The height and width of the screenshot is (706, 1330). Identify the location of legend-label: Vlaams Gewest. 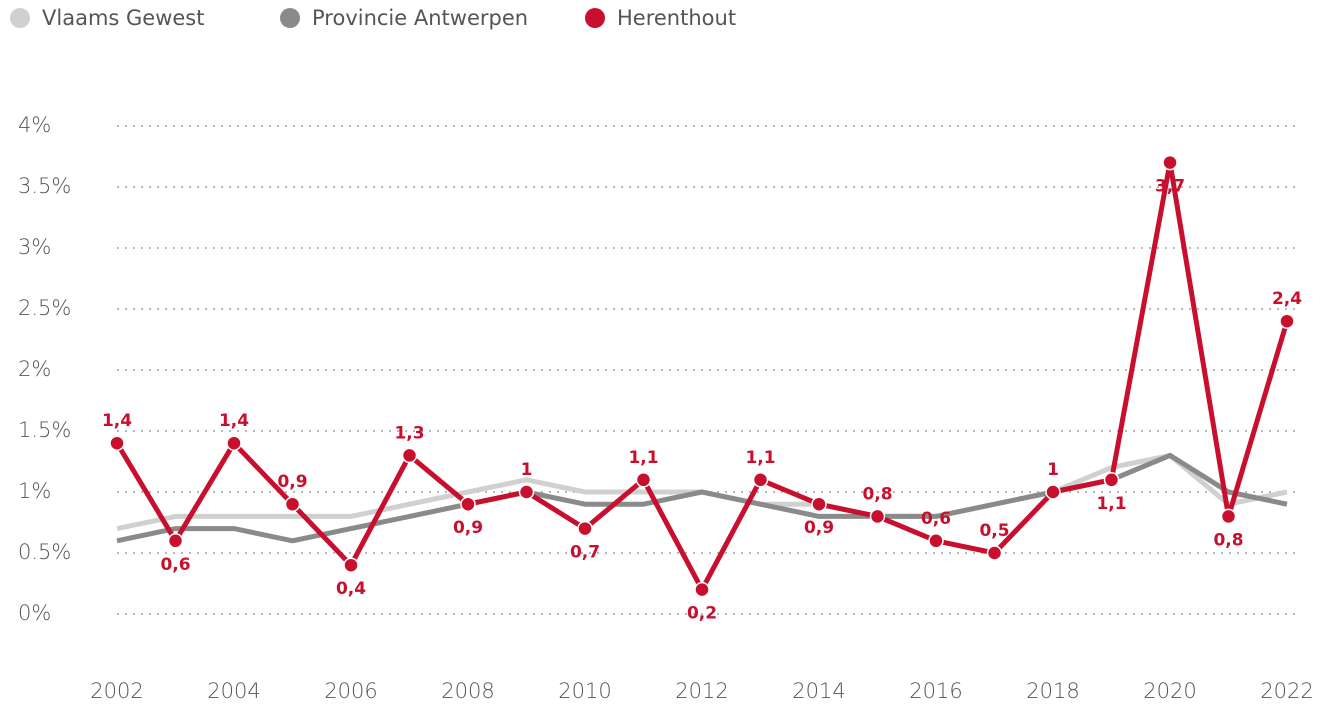
(123, 18).